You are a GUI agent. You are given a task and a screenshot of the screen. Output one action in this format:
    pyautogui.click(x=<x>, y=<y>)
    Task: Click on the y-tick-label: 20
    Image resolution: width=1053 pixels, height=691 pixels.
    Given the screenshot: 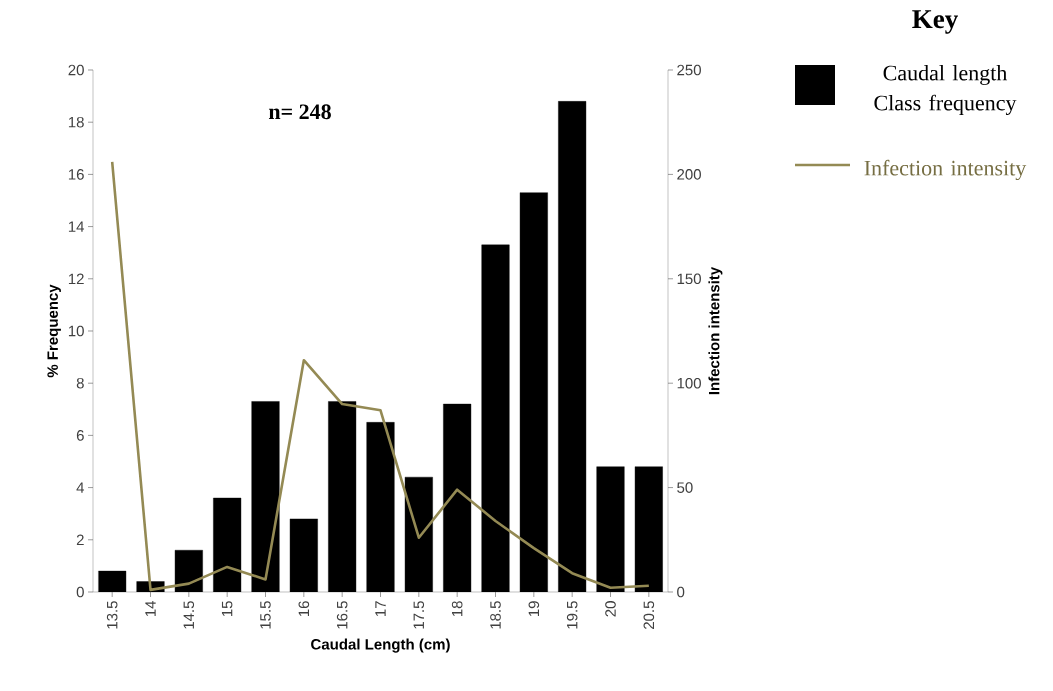 What is the action you would take?
    pyautogui.click(x=76, y=70)
    